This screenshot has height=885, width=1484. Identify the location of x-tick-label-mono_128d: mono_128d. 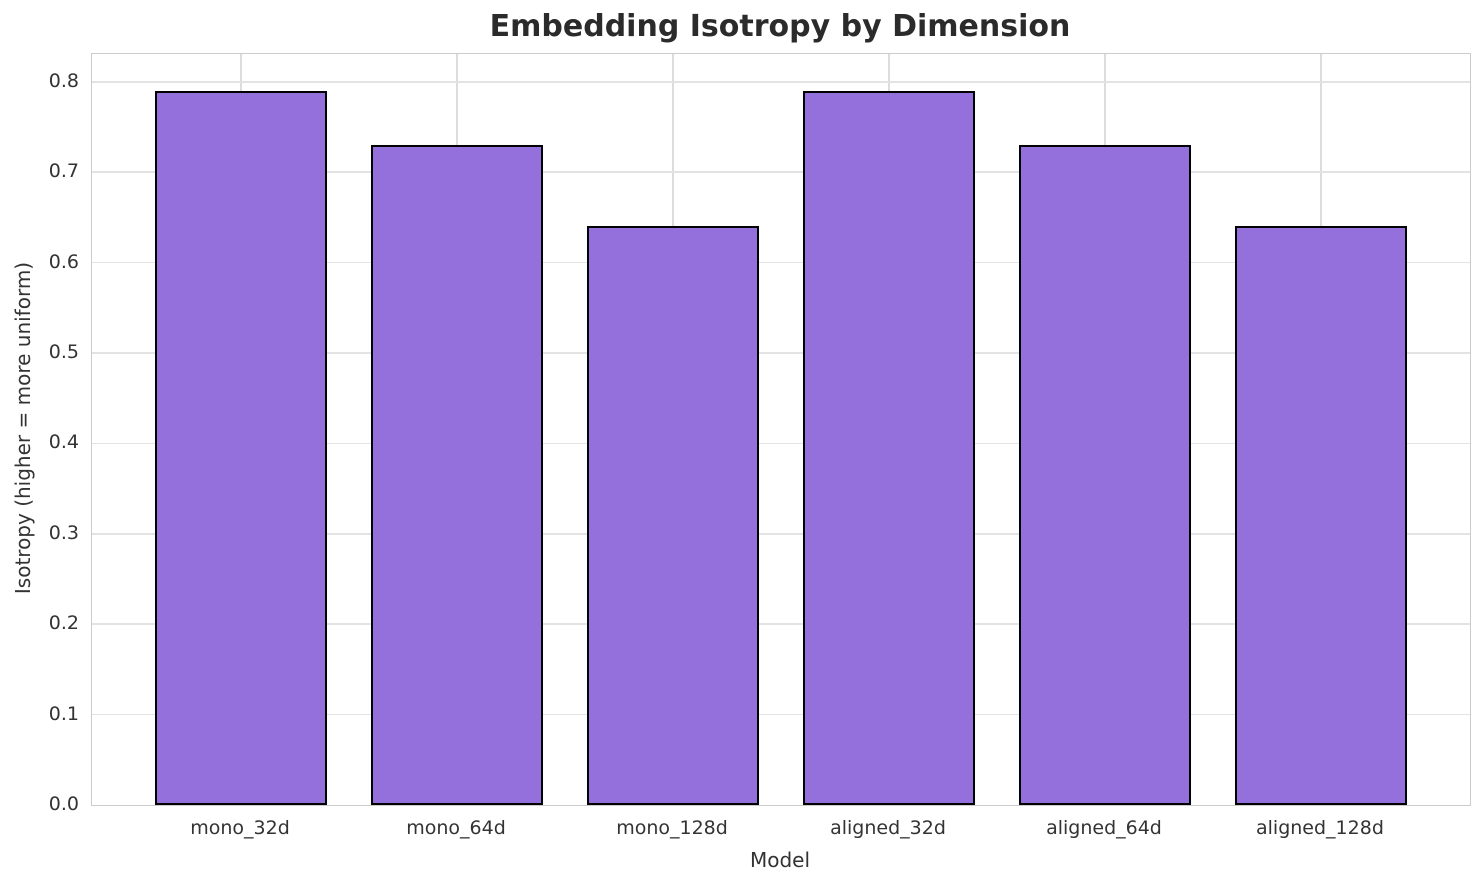
(672, 828).